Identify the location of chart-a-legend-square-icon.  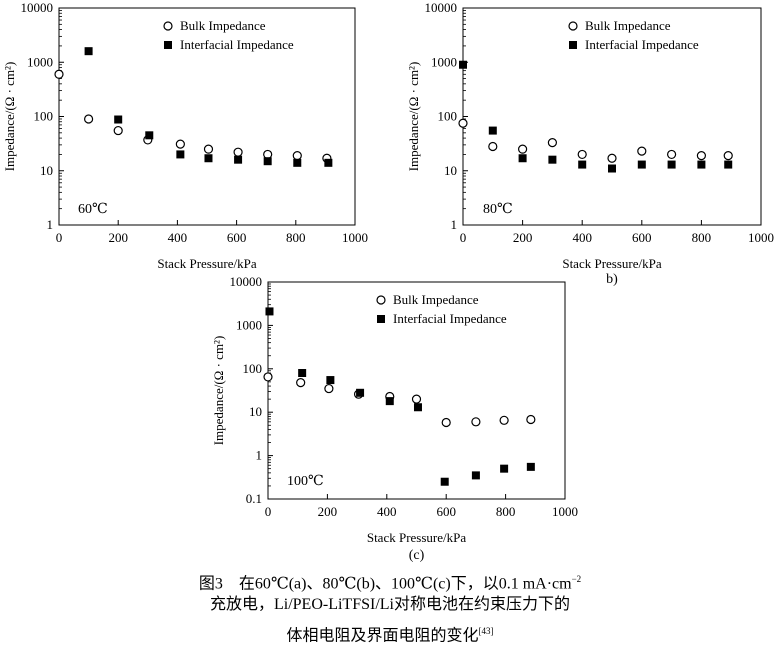
(168, 45).